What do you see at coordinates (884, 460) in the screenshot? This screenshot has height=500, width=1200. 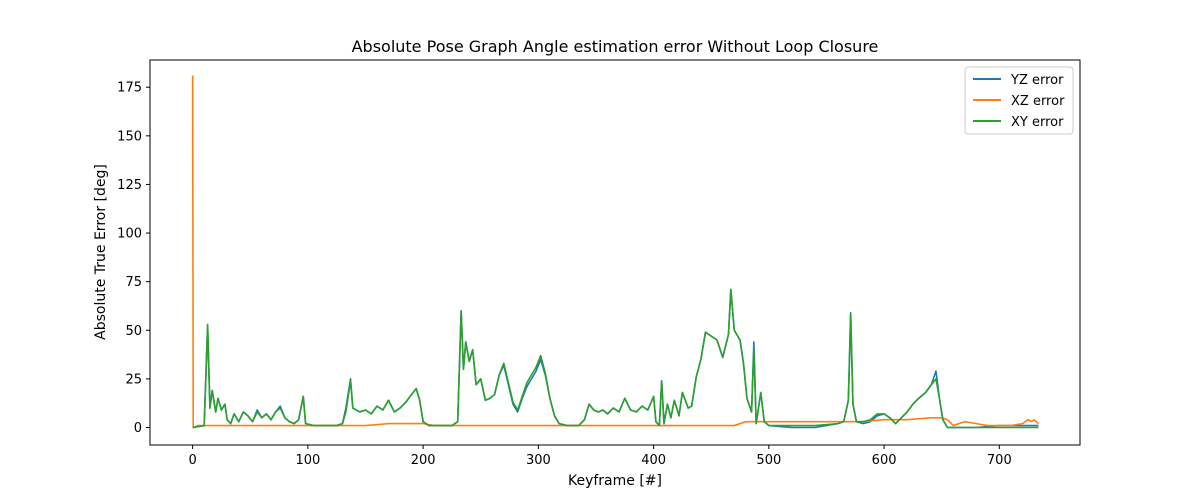 I see `x-tick-label: 600` at bounding box center [884, 460].